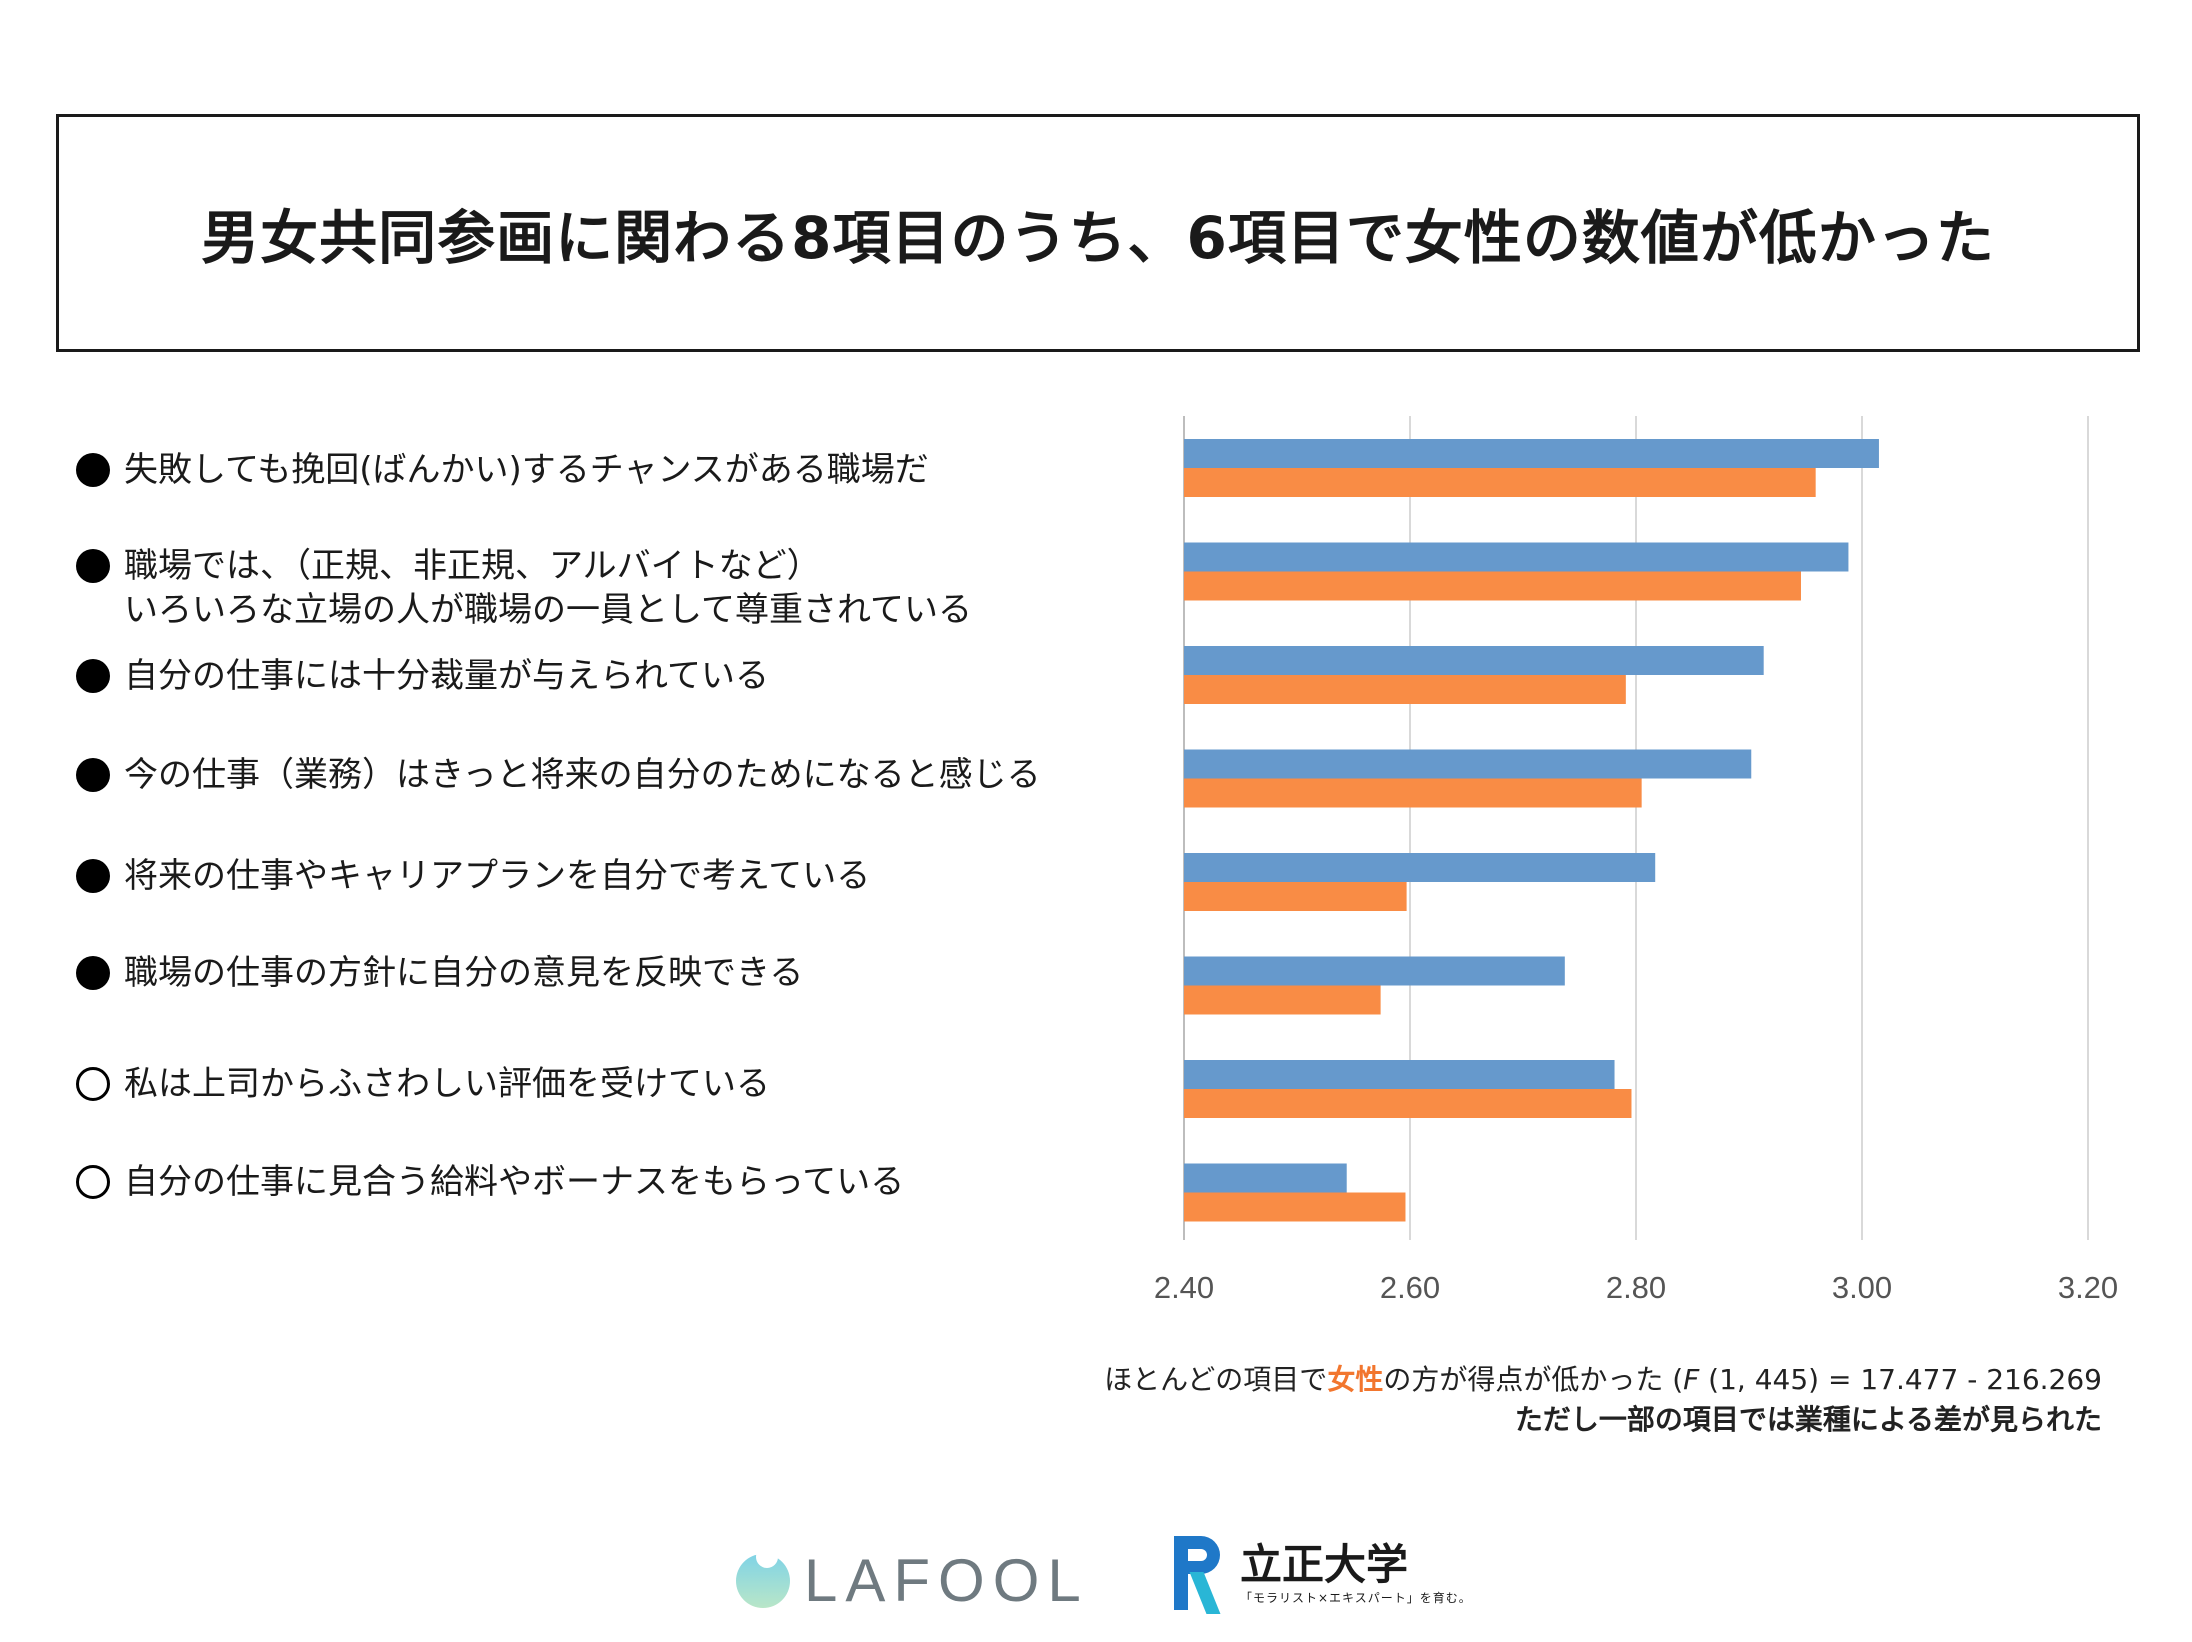 The image size is (2192, 1642). I want to click on category-label-line: 職場の仕事の方針に自分の意見を反映できる, so click(464, 973).